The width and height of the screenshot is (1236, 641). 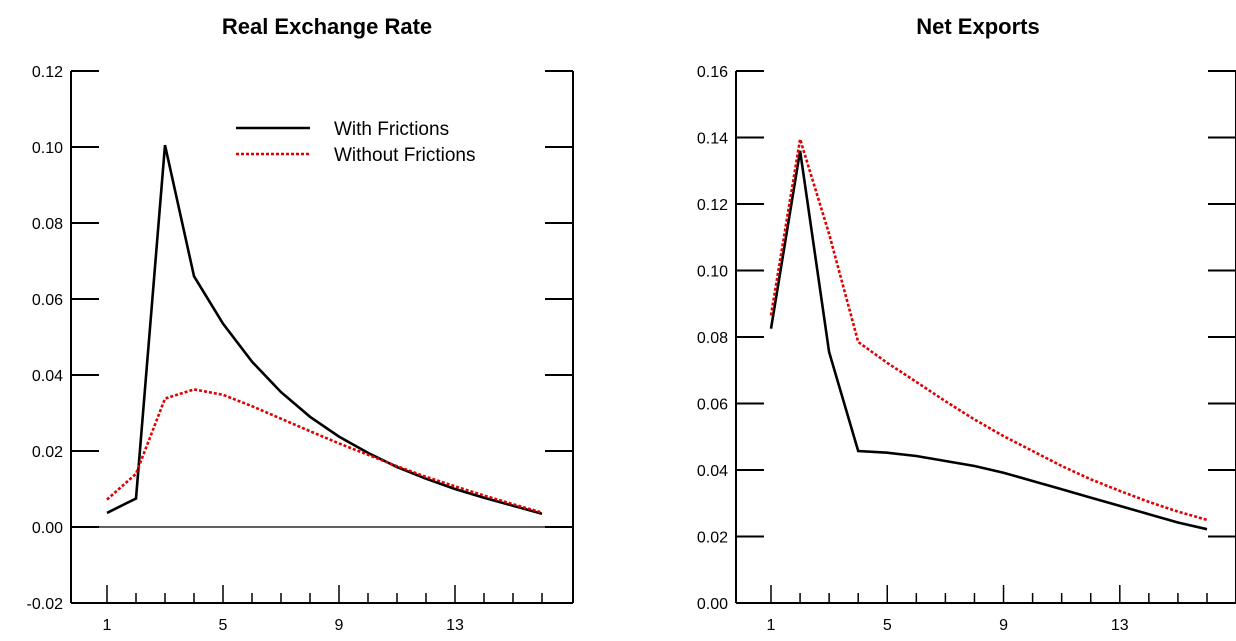 I want to click on y-tick-label: 0.16, so click(x=712, y=72).